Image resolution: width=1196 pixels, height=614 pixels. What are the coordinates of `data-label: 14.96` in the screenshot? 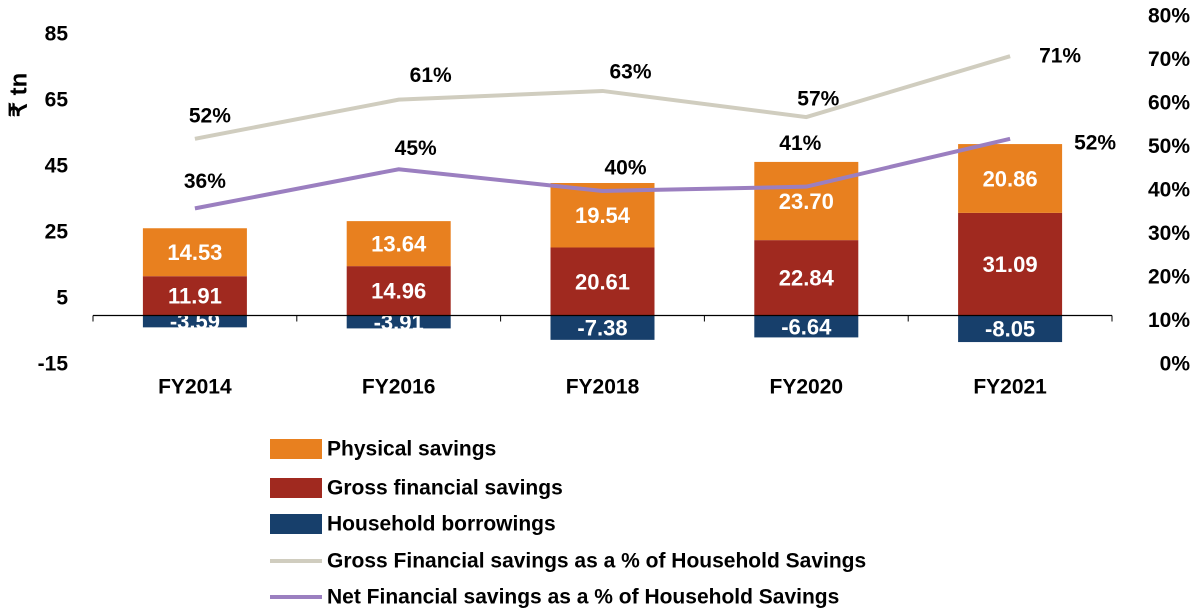 It's located at (398, 291).